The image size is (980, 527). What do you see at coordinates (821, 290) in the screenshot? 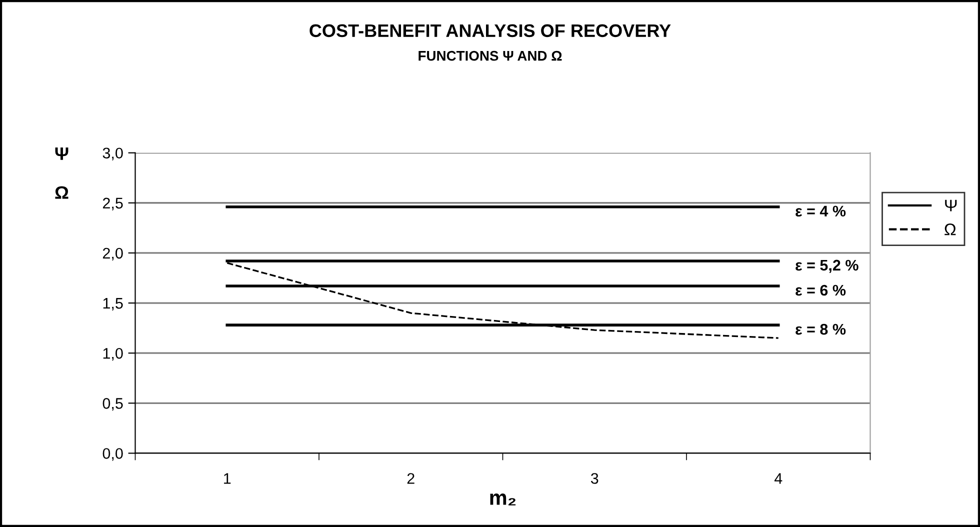
I see `annotation: ε = 6 %` at bounding box center [821, 290].